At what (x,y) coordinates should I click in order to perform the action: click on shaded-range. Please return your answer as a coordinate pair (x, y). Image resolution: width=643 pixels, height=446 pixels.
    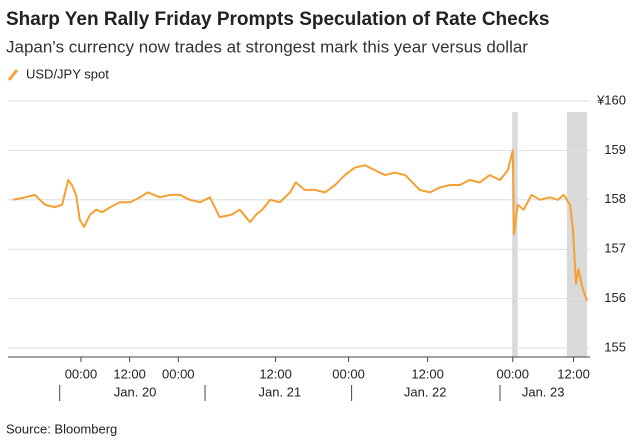
    Looking at the image, I should click on (576, 234).